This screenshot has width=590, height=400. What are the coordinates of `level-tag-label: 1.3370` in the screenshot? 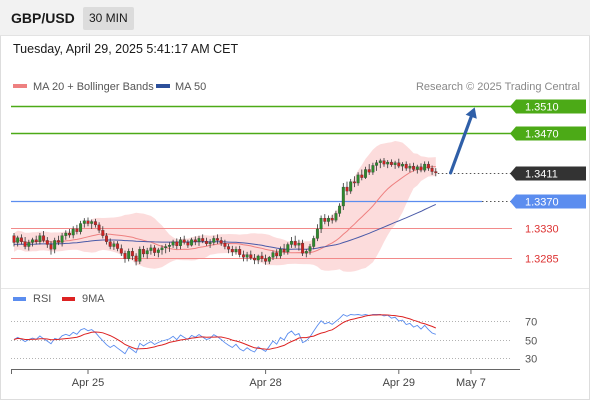 It's located at (542, 203).